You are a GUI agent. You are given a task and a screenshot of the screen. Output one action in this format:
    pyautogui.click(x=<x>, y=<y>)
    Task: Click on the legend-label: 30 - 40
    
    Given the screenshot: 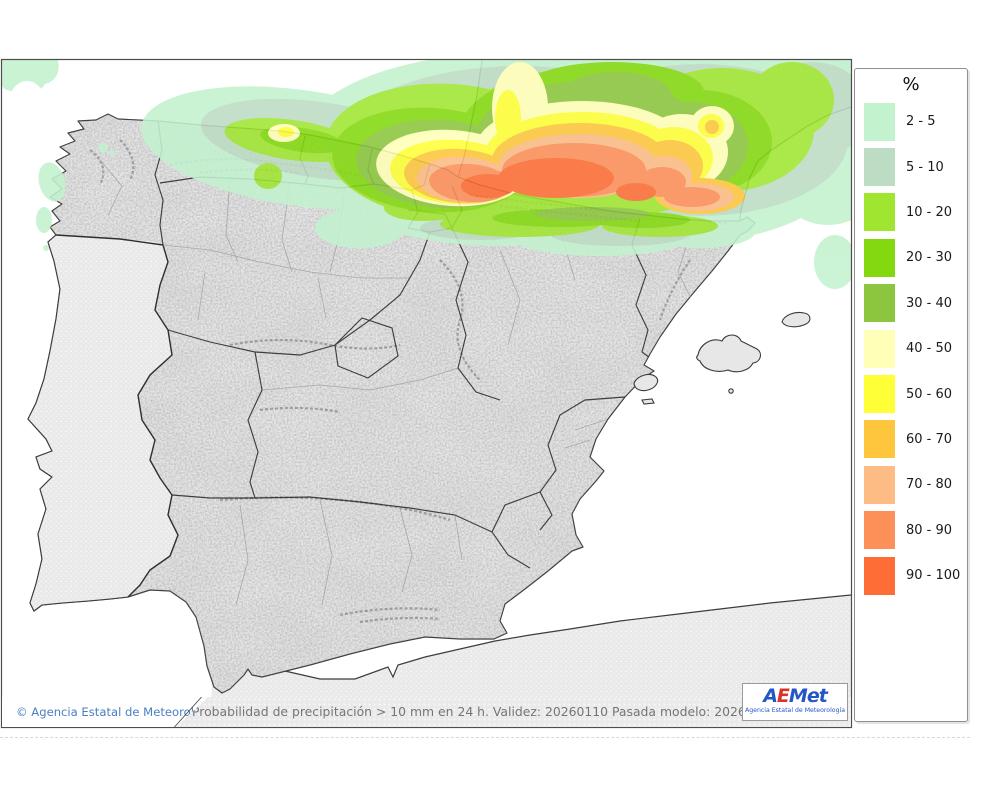 What is the action you would take?
    pyautogui.click(x=929, y=303)
    